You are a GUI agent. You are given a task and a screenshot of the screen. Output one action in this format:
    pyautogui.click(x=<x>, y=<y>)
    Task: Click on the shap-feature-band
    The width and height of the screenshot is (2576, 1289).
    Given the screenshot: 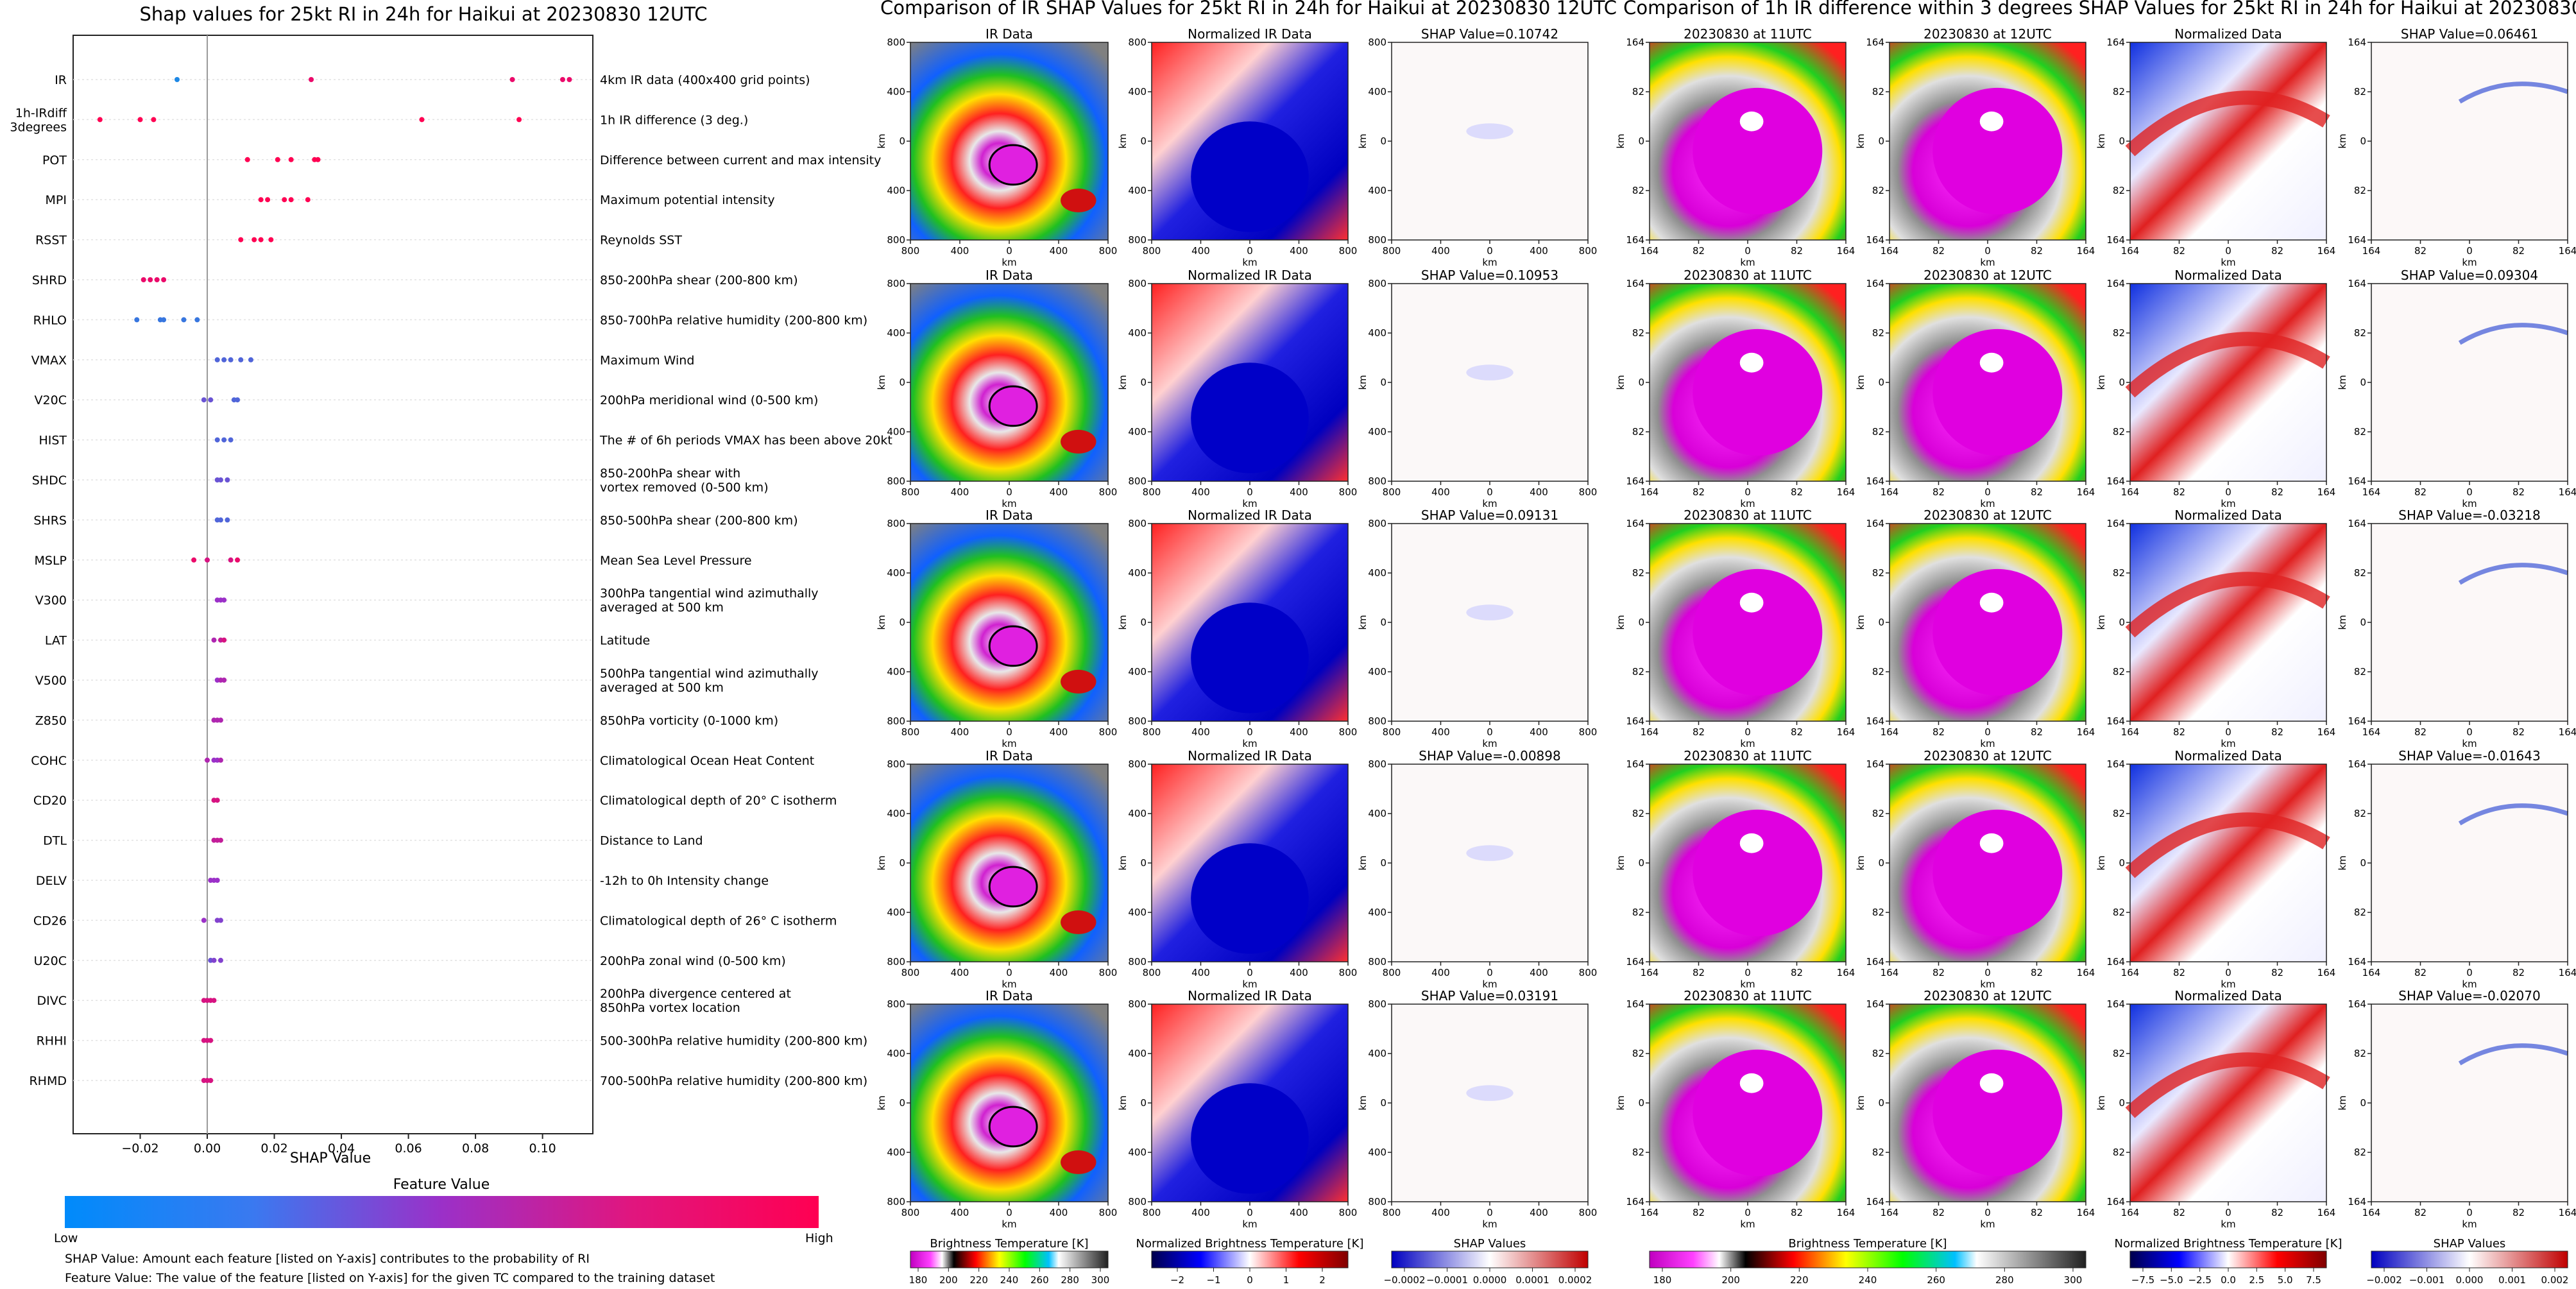 What is the action you would take?
    pyautogui.click(x=1490, y=1093)
    